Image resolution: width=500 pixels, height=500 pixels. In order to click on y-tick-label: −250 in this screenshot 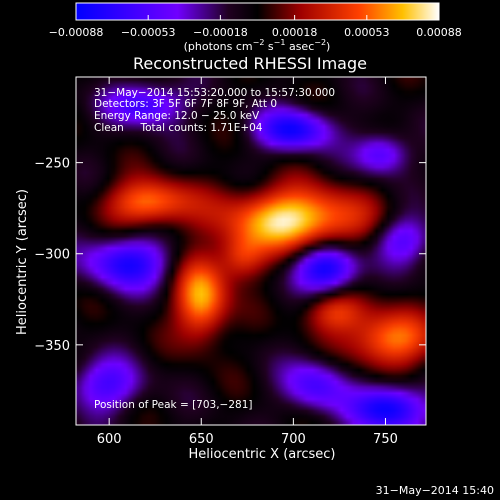, I will do `click(52, 164)`.